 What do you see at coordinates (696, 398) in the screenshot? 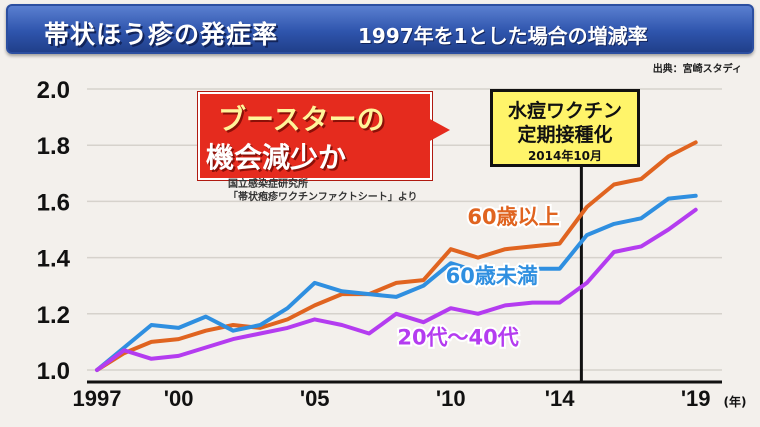
I see `x-tick-label: '19` at bounding box center [696, 398].